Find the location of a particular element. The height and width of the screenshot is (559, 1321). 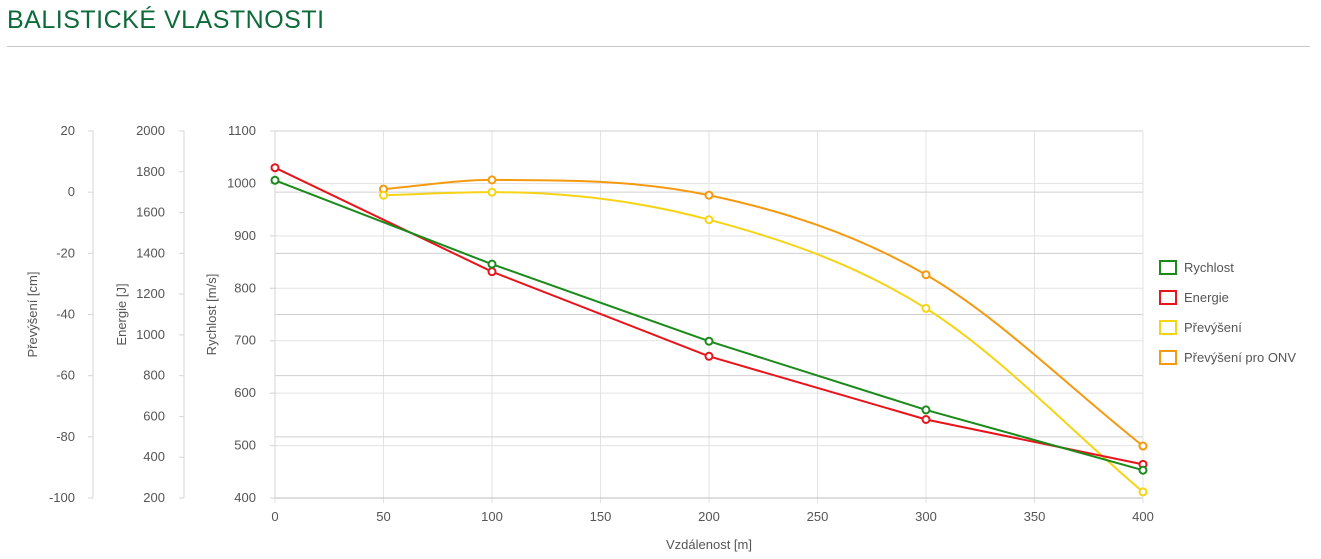

energie-tick-label: 1200 is located at coordinates (150, 293).